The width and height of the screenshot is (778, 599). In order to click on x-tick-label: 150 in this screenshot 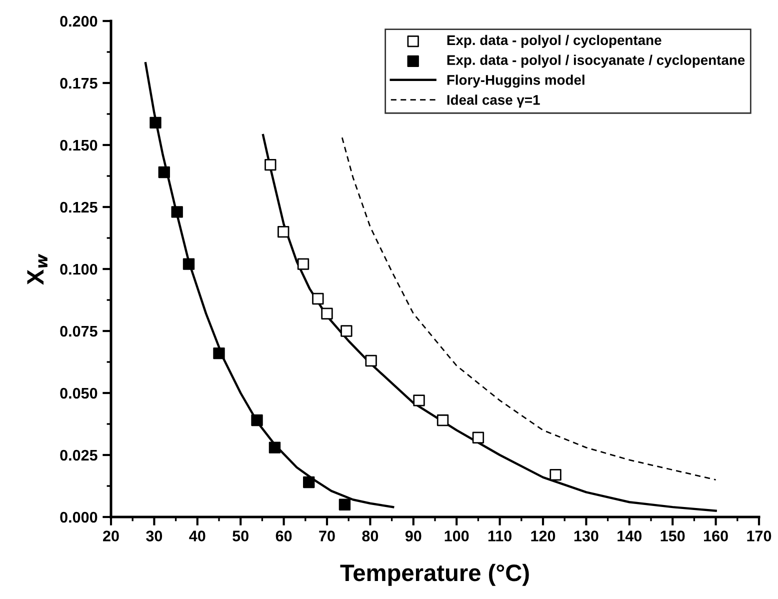, I will do `click(672, 536)`.